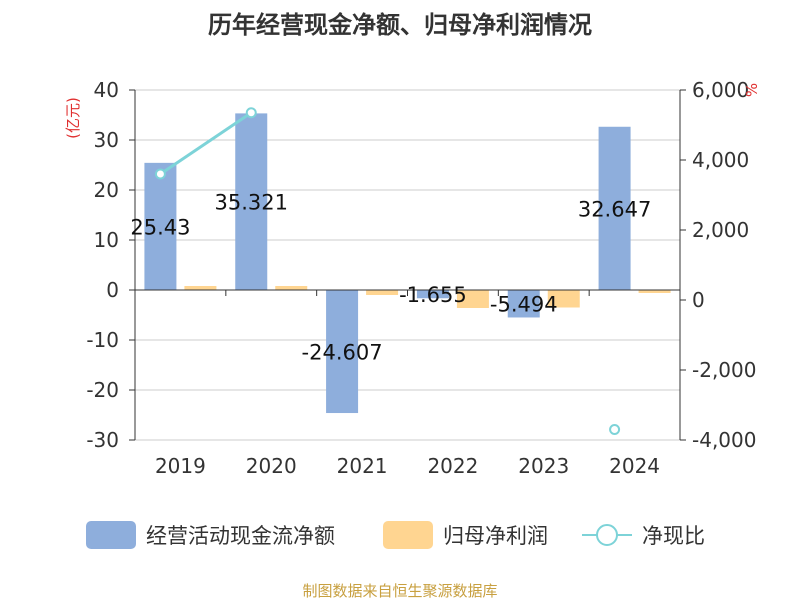 This screenshot has height=600, width=800. Describe the element at coordinates (720, 160) in the screenshot. I see `right-tick-label: 4,000` at that location.